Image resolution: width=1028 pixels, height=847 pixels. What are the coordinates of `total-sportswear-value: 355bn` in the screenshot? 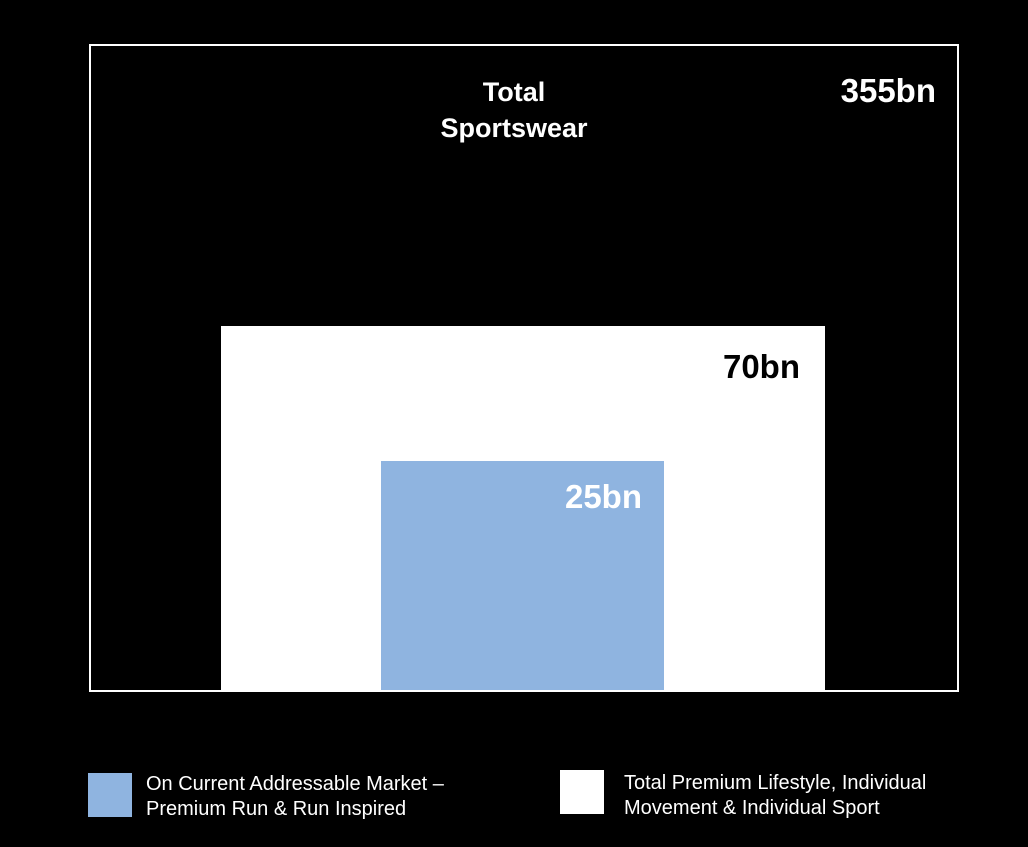 It's located at (888, 90).